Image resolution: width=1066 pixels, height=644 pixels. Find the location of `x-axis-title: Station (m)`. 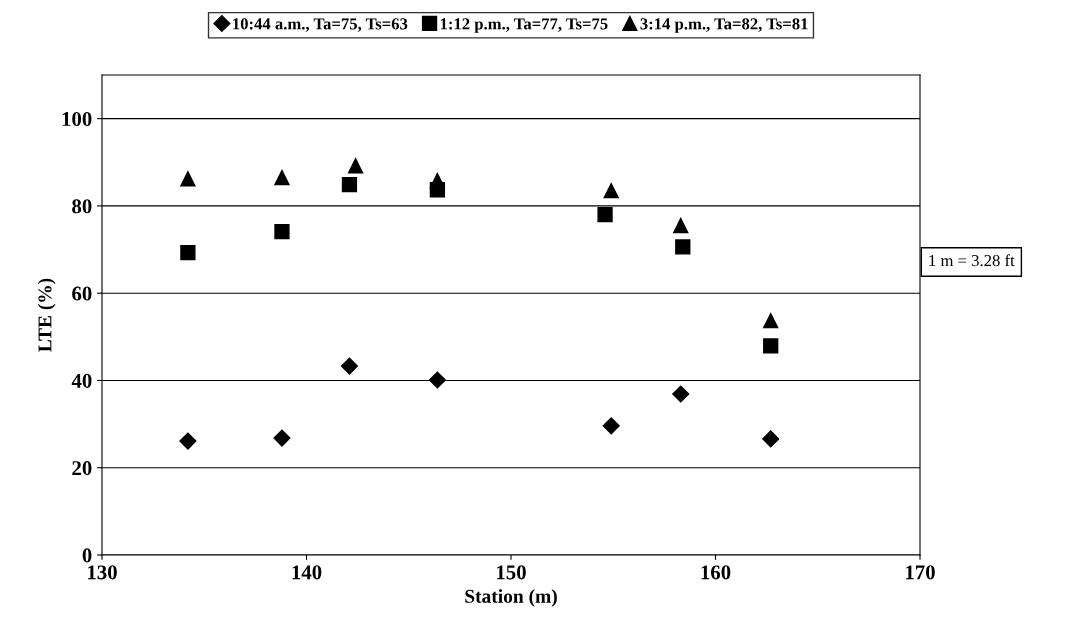

x-axis-title: Station (m) is located at coordinates (511, 598).